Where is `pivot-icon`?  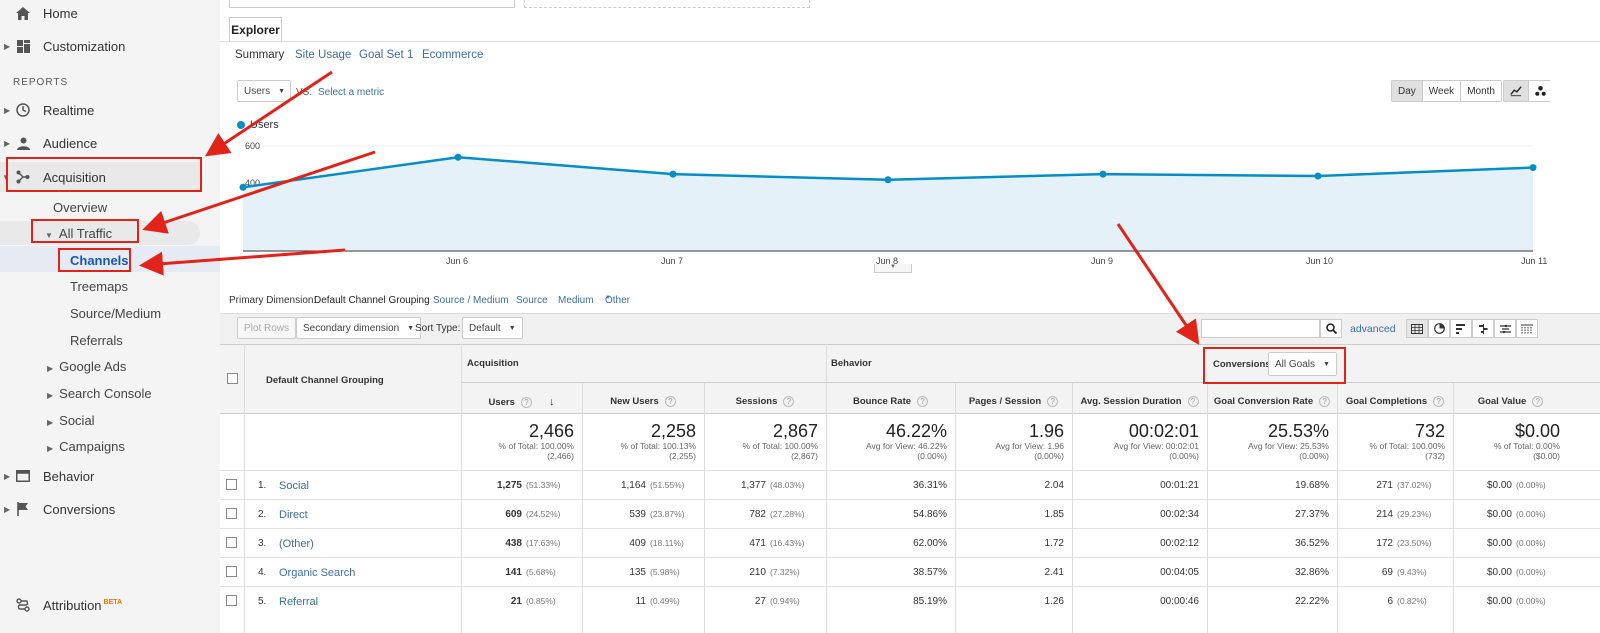
pivot-icon is located at coordinates (1527, 328).